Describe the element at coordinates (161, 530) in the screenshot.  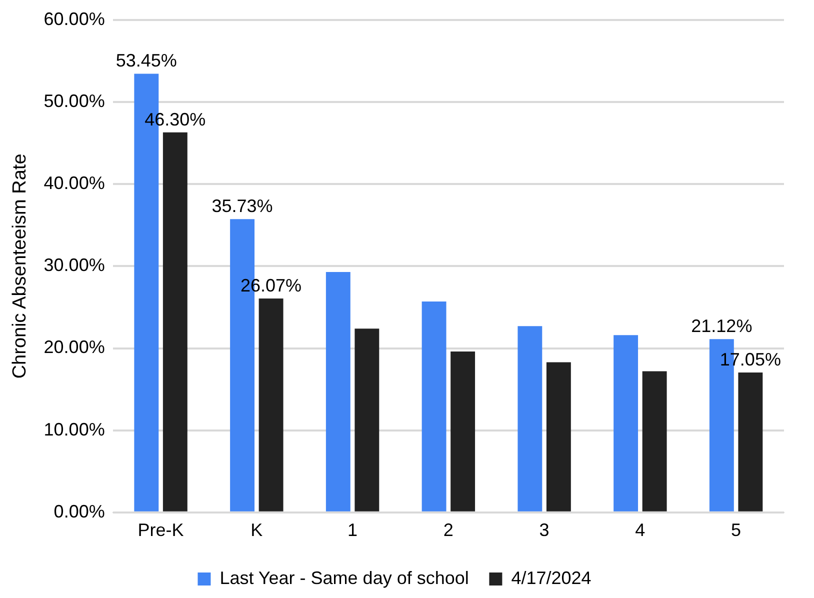
I see `x-tick-label: Pre-K` at that location.